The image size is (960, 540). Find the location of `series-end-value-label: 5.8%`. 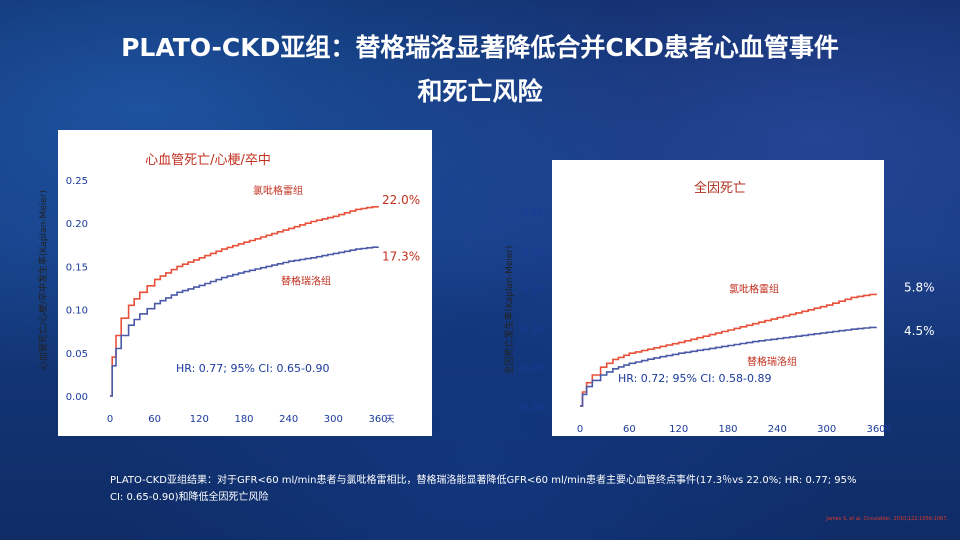

series-end-value-label: 5.8% is located at coordinates (919, 287).